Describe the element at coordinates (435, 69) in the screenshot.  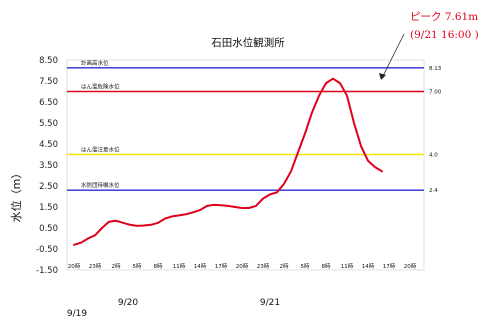
I see `level-value-0: 8.13` at that location.